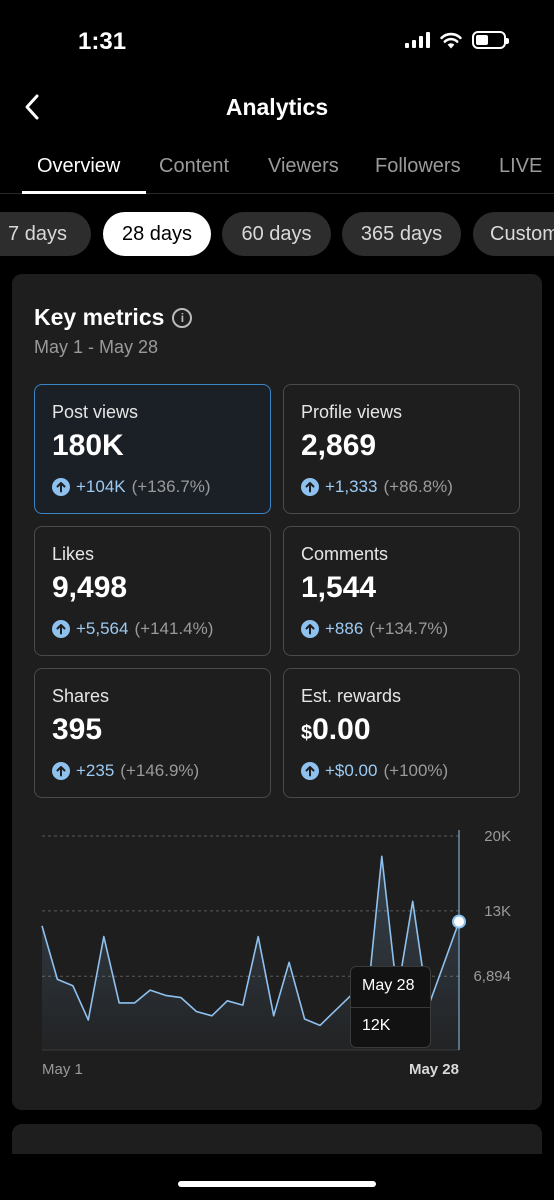 This screenshot has width=554, height=1200. What do you see at coordinates (352, 412) in the screenshot?
I see `metric-label: Profile views` at bounding box center [352, 412].